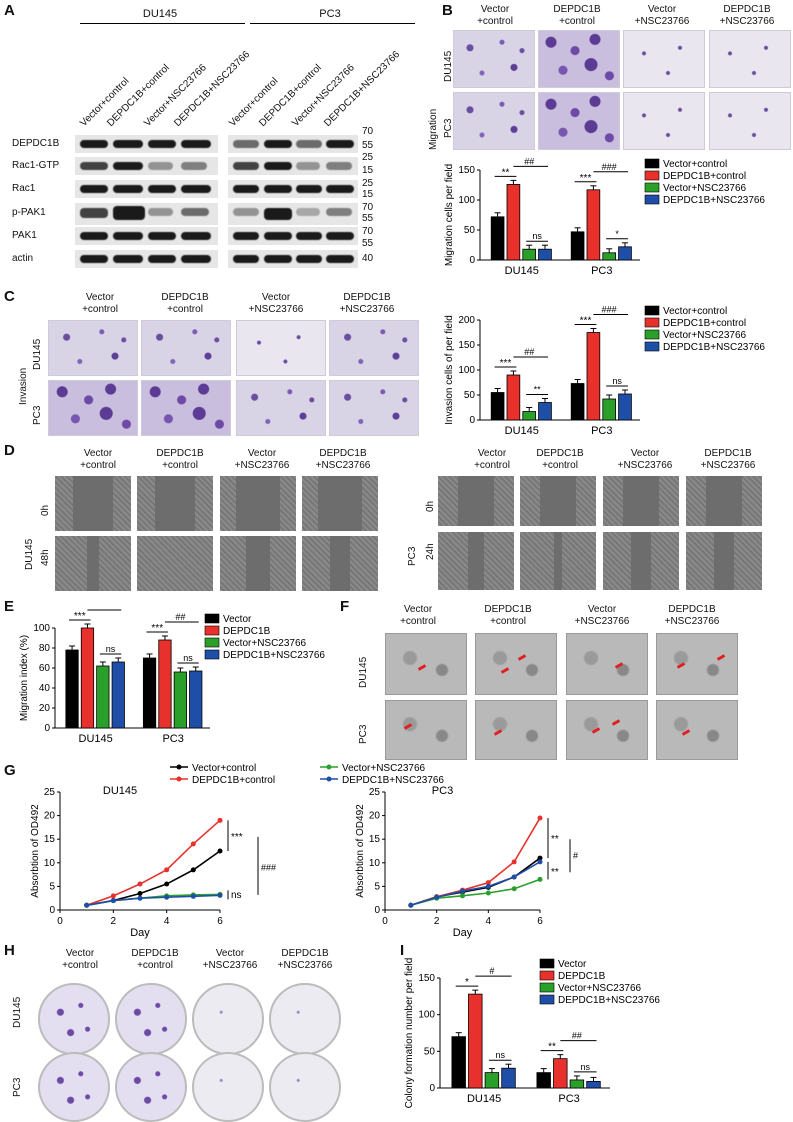  What do you see at coordinates (35, 851) in the screenshot?
I see `y-axis-label: Absorbtion of OD492` at bounding box center [35, 851].